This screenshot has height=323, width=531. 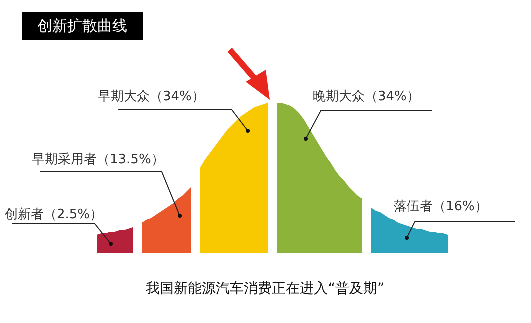 I want to click on text: 我国新能源汽车消费正在进入“普及期”, so click(x=265, y=289).